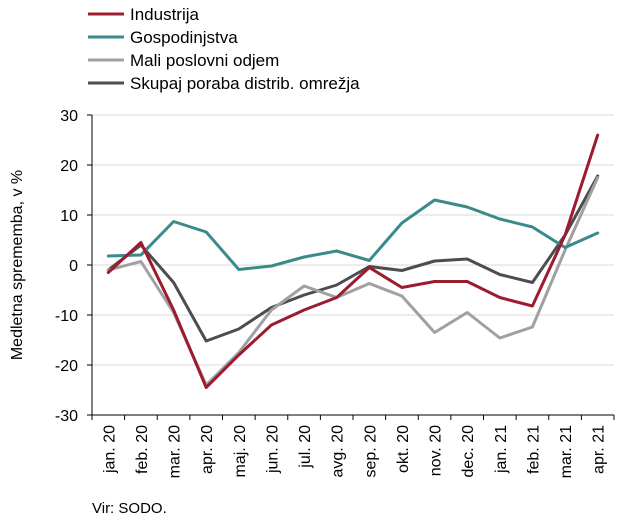 The height and width of the screenshot is (523, 625). Describe the element at coordinates (66, 416) in the screenshot. I see `y-tick-label: -30` at that location.